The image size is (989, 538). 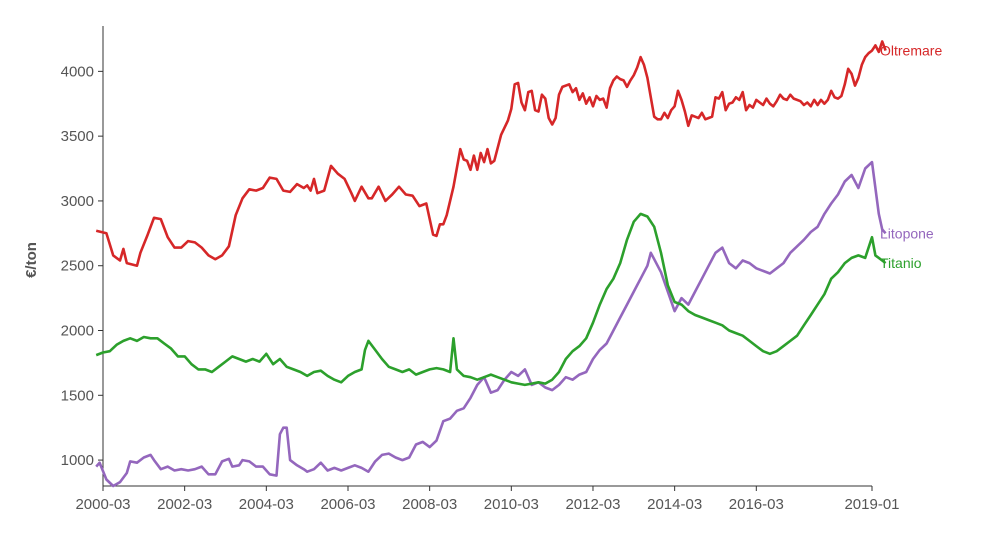 I want to click on x-tick-label: 2006-03, so click(x=347, y=504).